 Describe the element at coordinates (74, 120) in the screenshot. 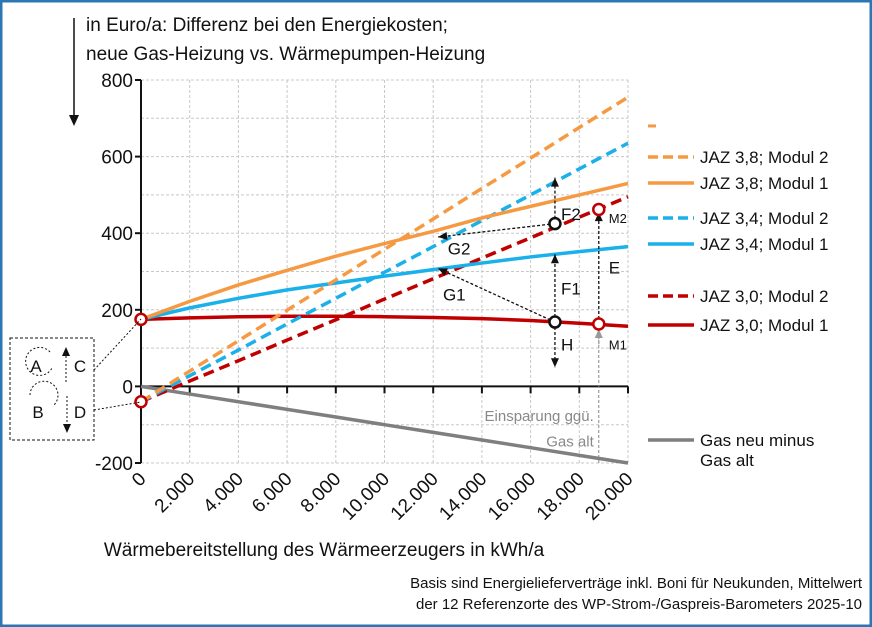

I see `down-arrow-icon` at that location.